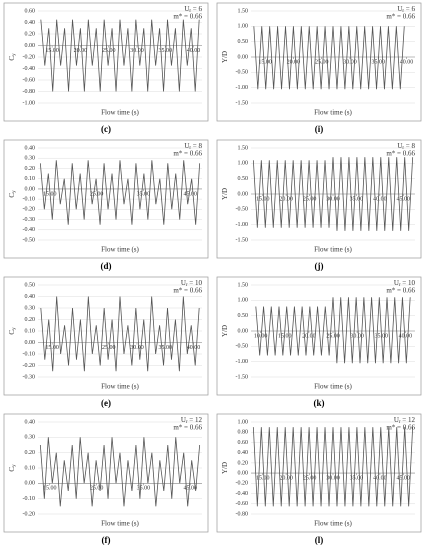  What do you see at coordinates (319, 540) in the screenshot?
I see `panel-label: (l)` at bounding box center [319, 540].